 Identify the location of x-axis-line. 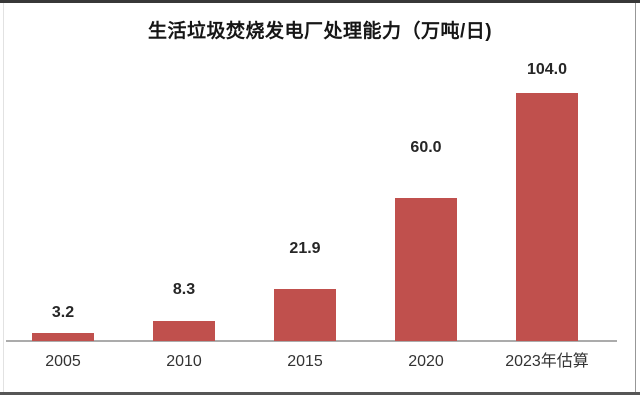
(311, 341).